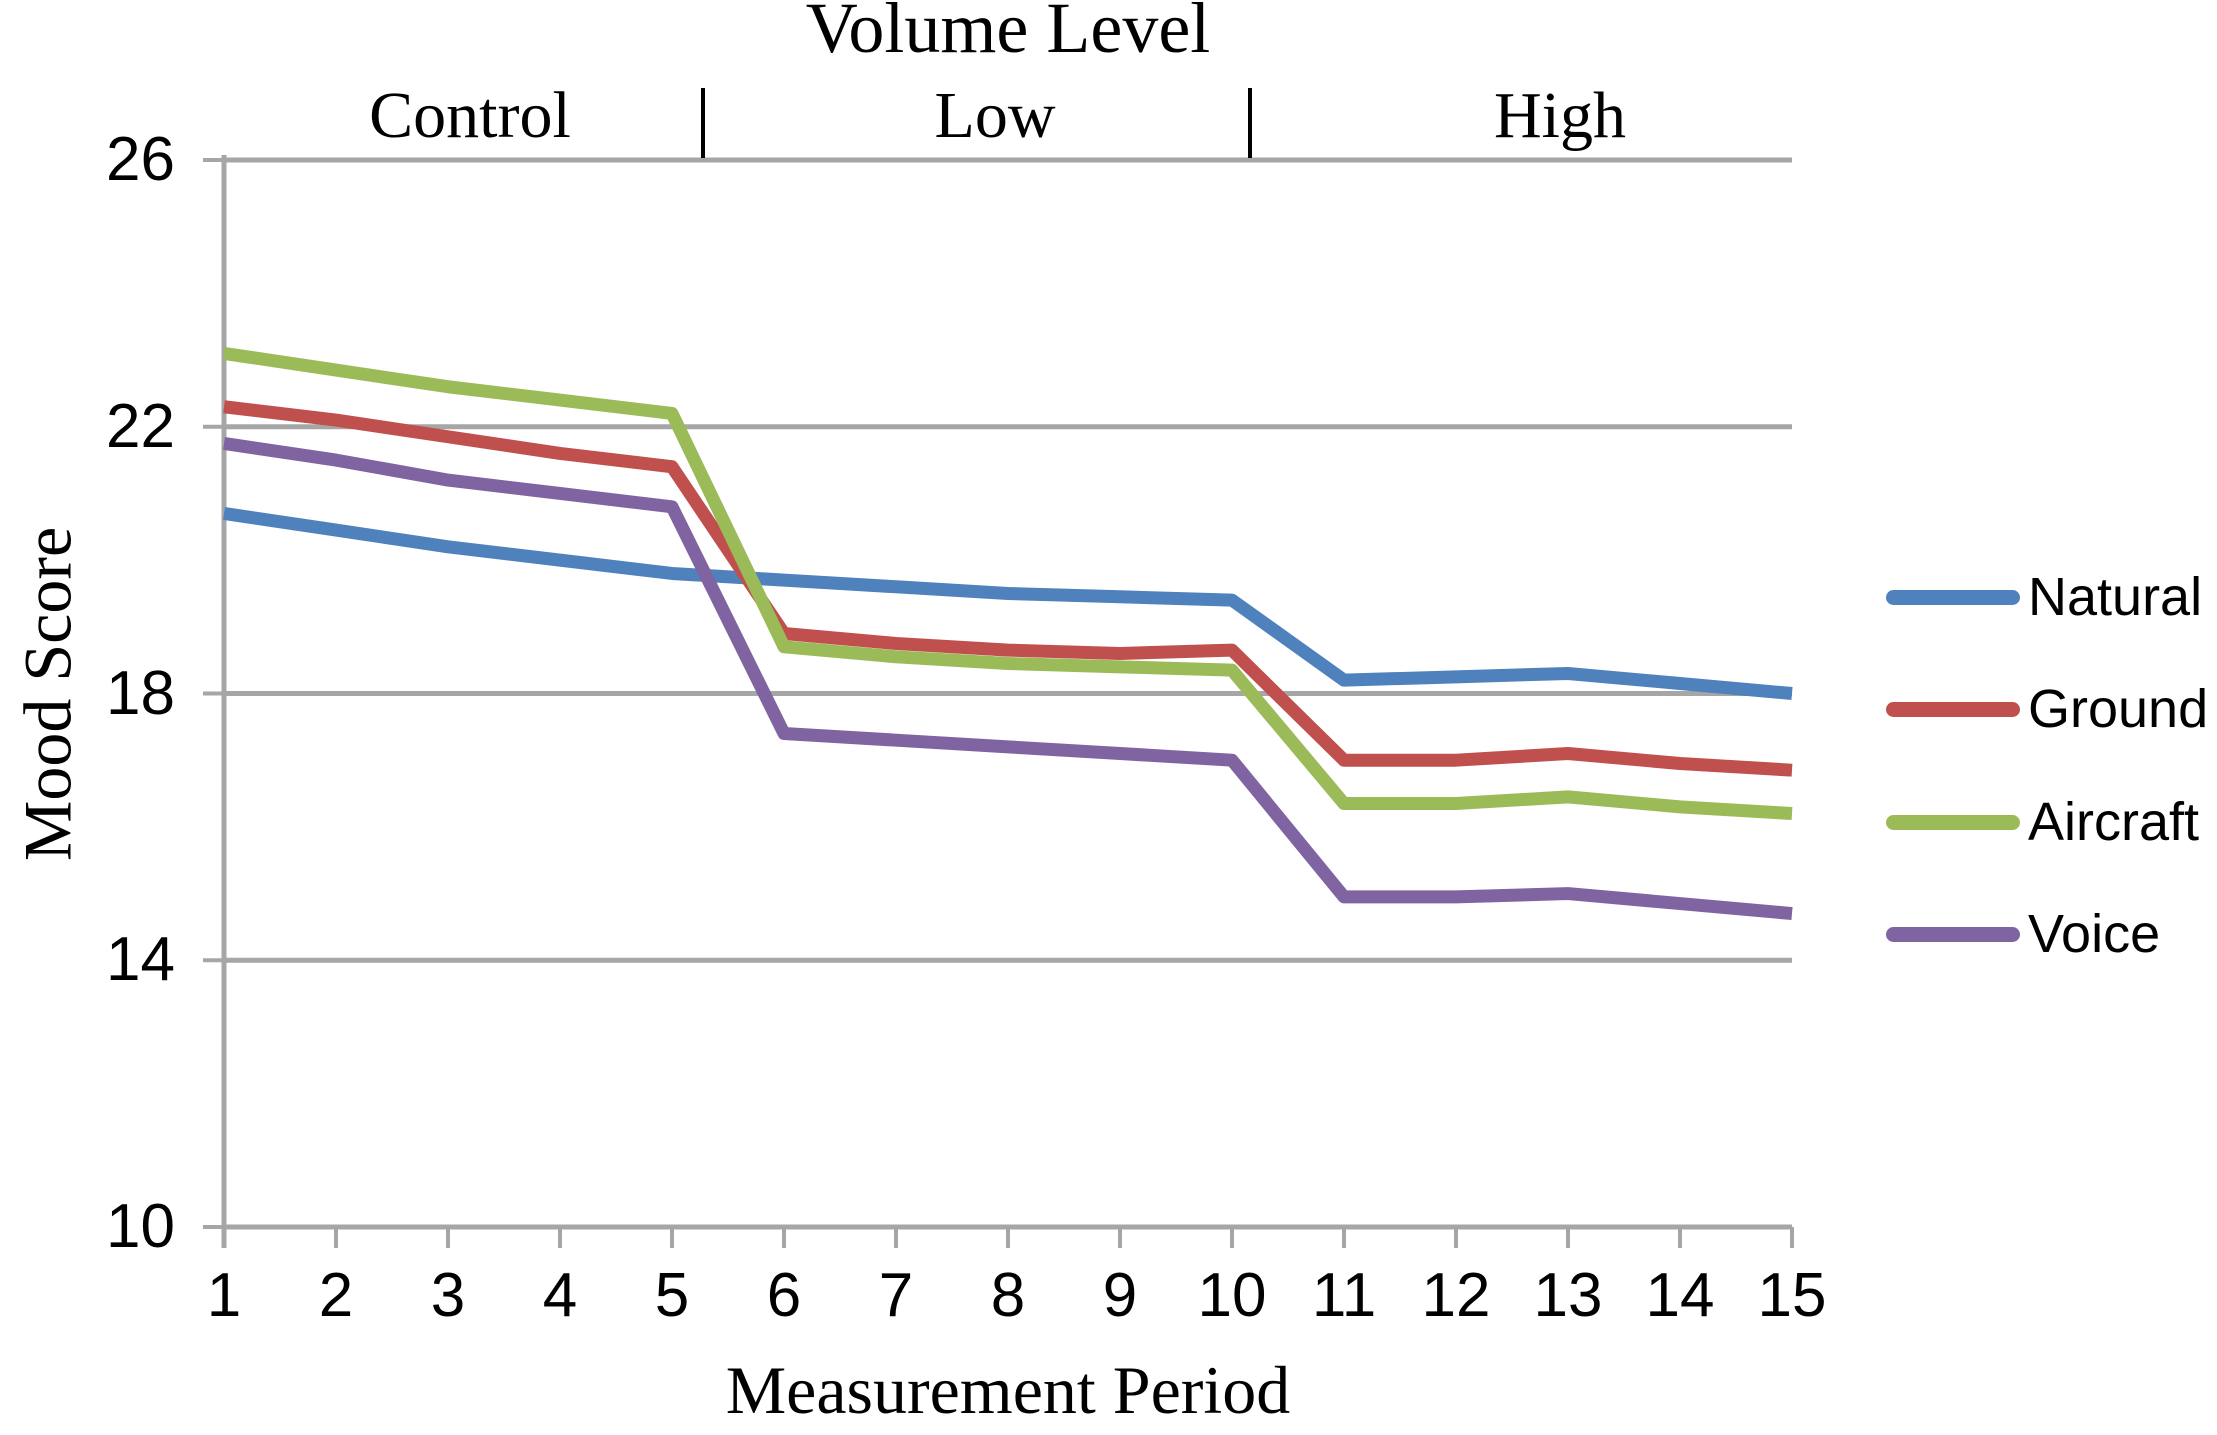 The height and width of the screenshot is (1435, 2217). What do you see at coordinates (784, 1295) in the screenshot?
I see `x-tick-label-6: 6` at bounding box center [784, 1295].